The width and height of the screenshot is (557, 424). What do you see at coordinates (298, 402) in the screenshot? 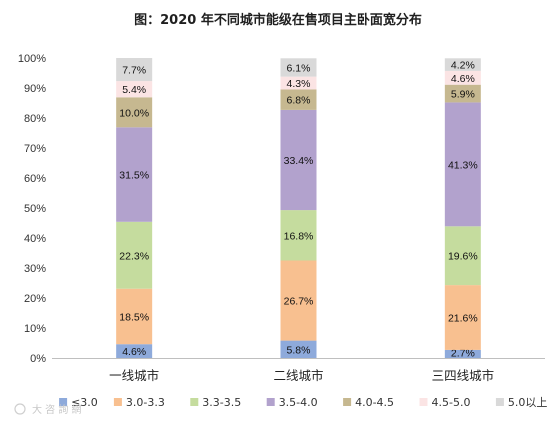
I see `legend-label: 3.5-4.0` at bounding box center [298, 402].